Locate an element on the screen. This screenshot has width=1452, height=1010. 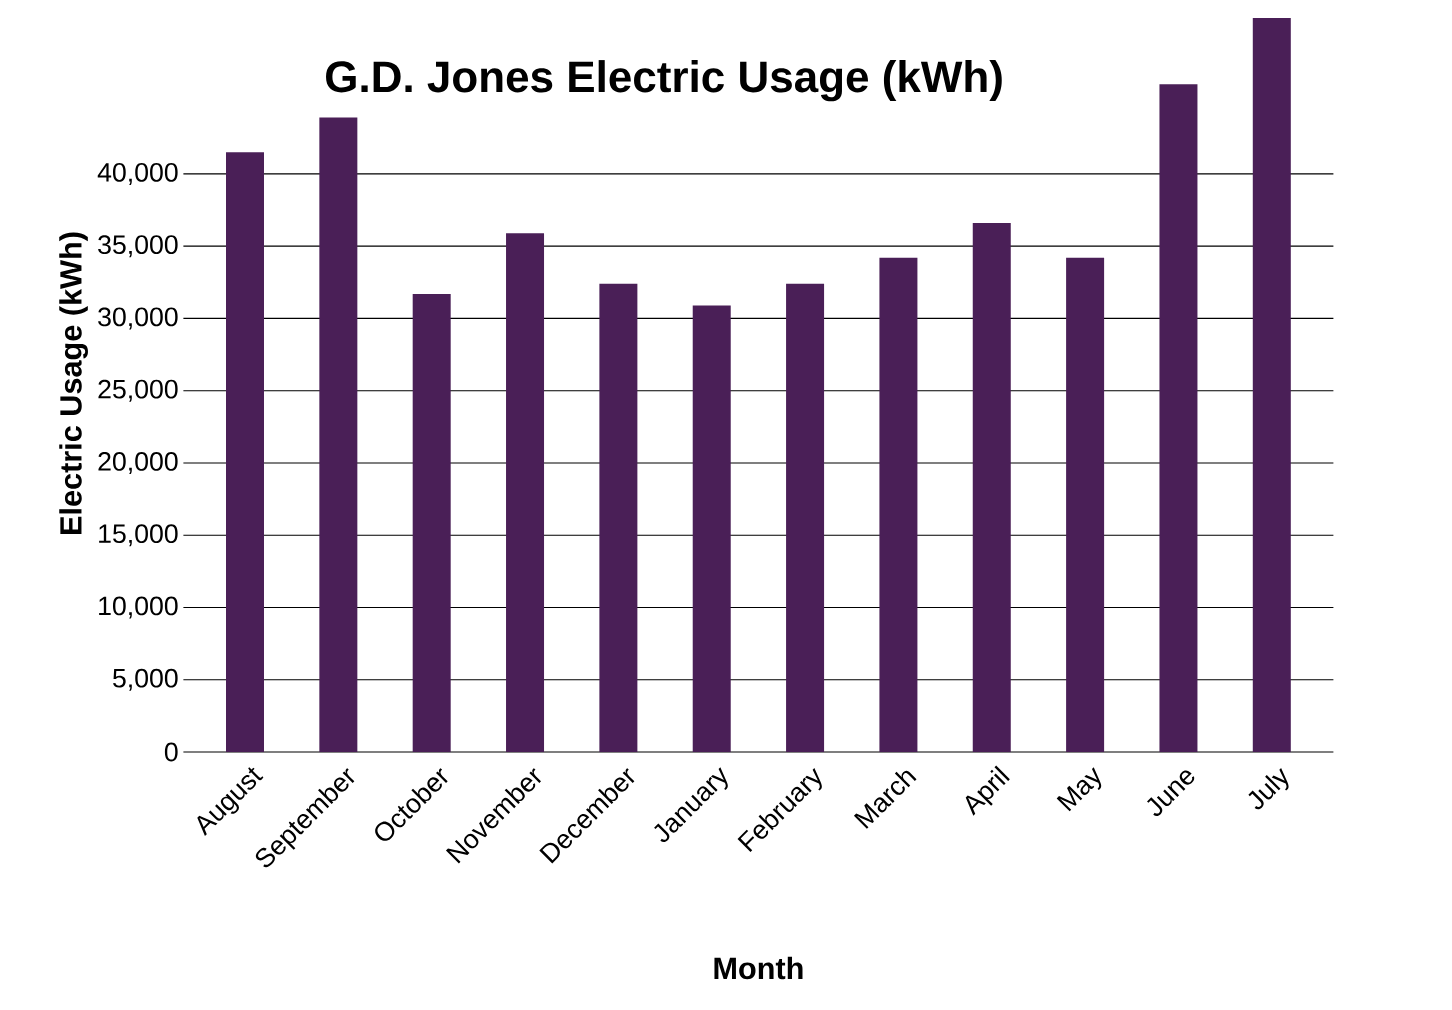
y-tick-label: 15,000 is located at coordinates (138, 535).